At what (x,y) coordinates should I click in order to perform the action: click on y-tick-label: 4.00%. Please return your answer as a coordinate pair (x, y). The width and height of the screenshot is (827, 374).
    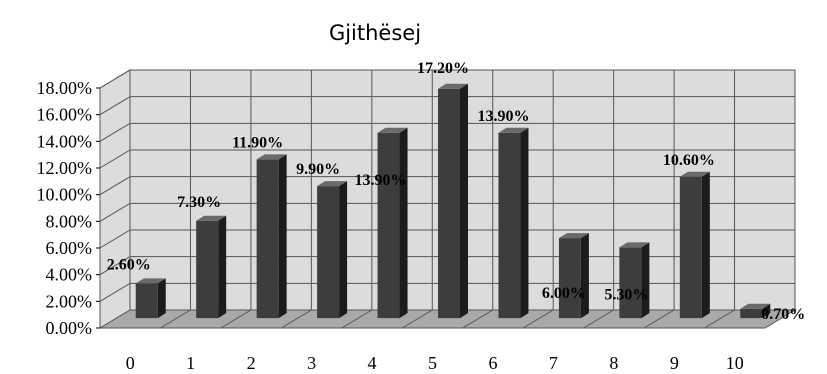
    Looking at the image, I should click on (69, 275).